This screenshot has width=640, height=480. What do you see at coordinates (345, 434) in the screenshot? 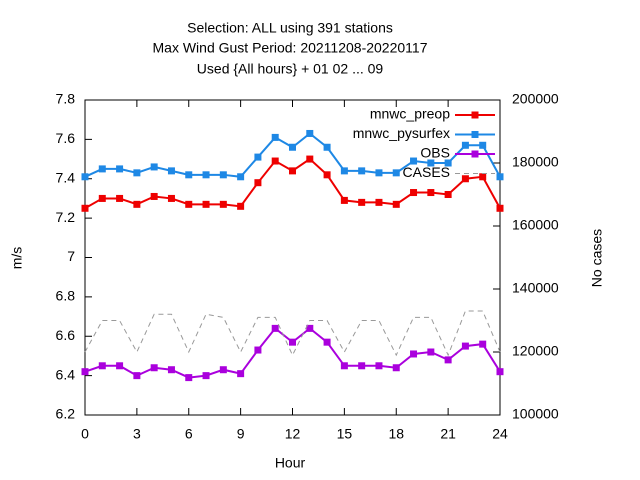
I see `x-tick-label: 15` at bounding box center [345, 434].